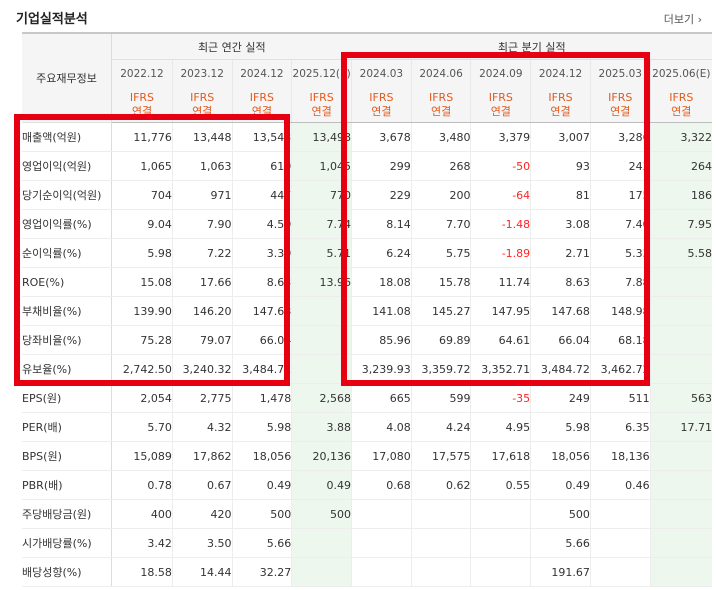 This screenshot has width=716, height=590. Describe the element at coordinates (202, 166) in the screenshot. I see `value-cell: 1,063` at that location.